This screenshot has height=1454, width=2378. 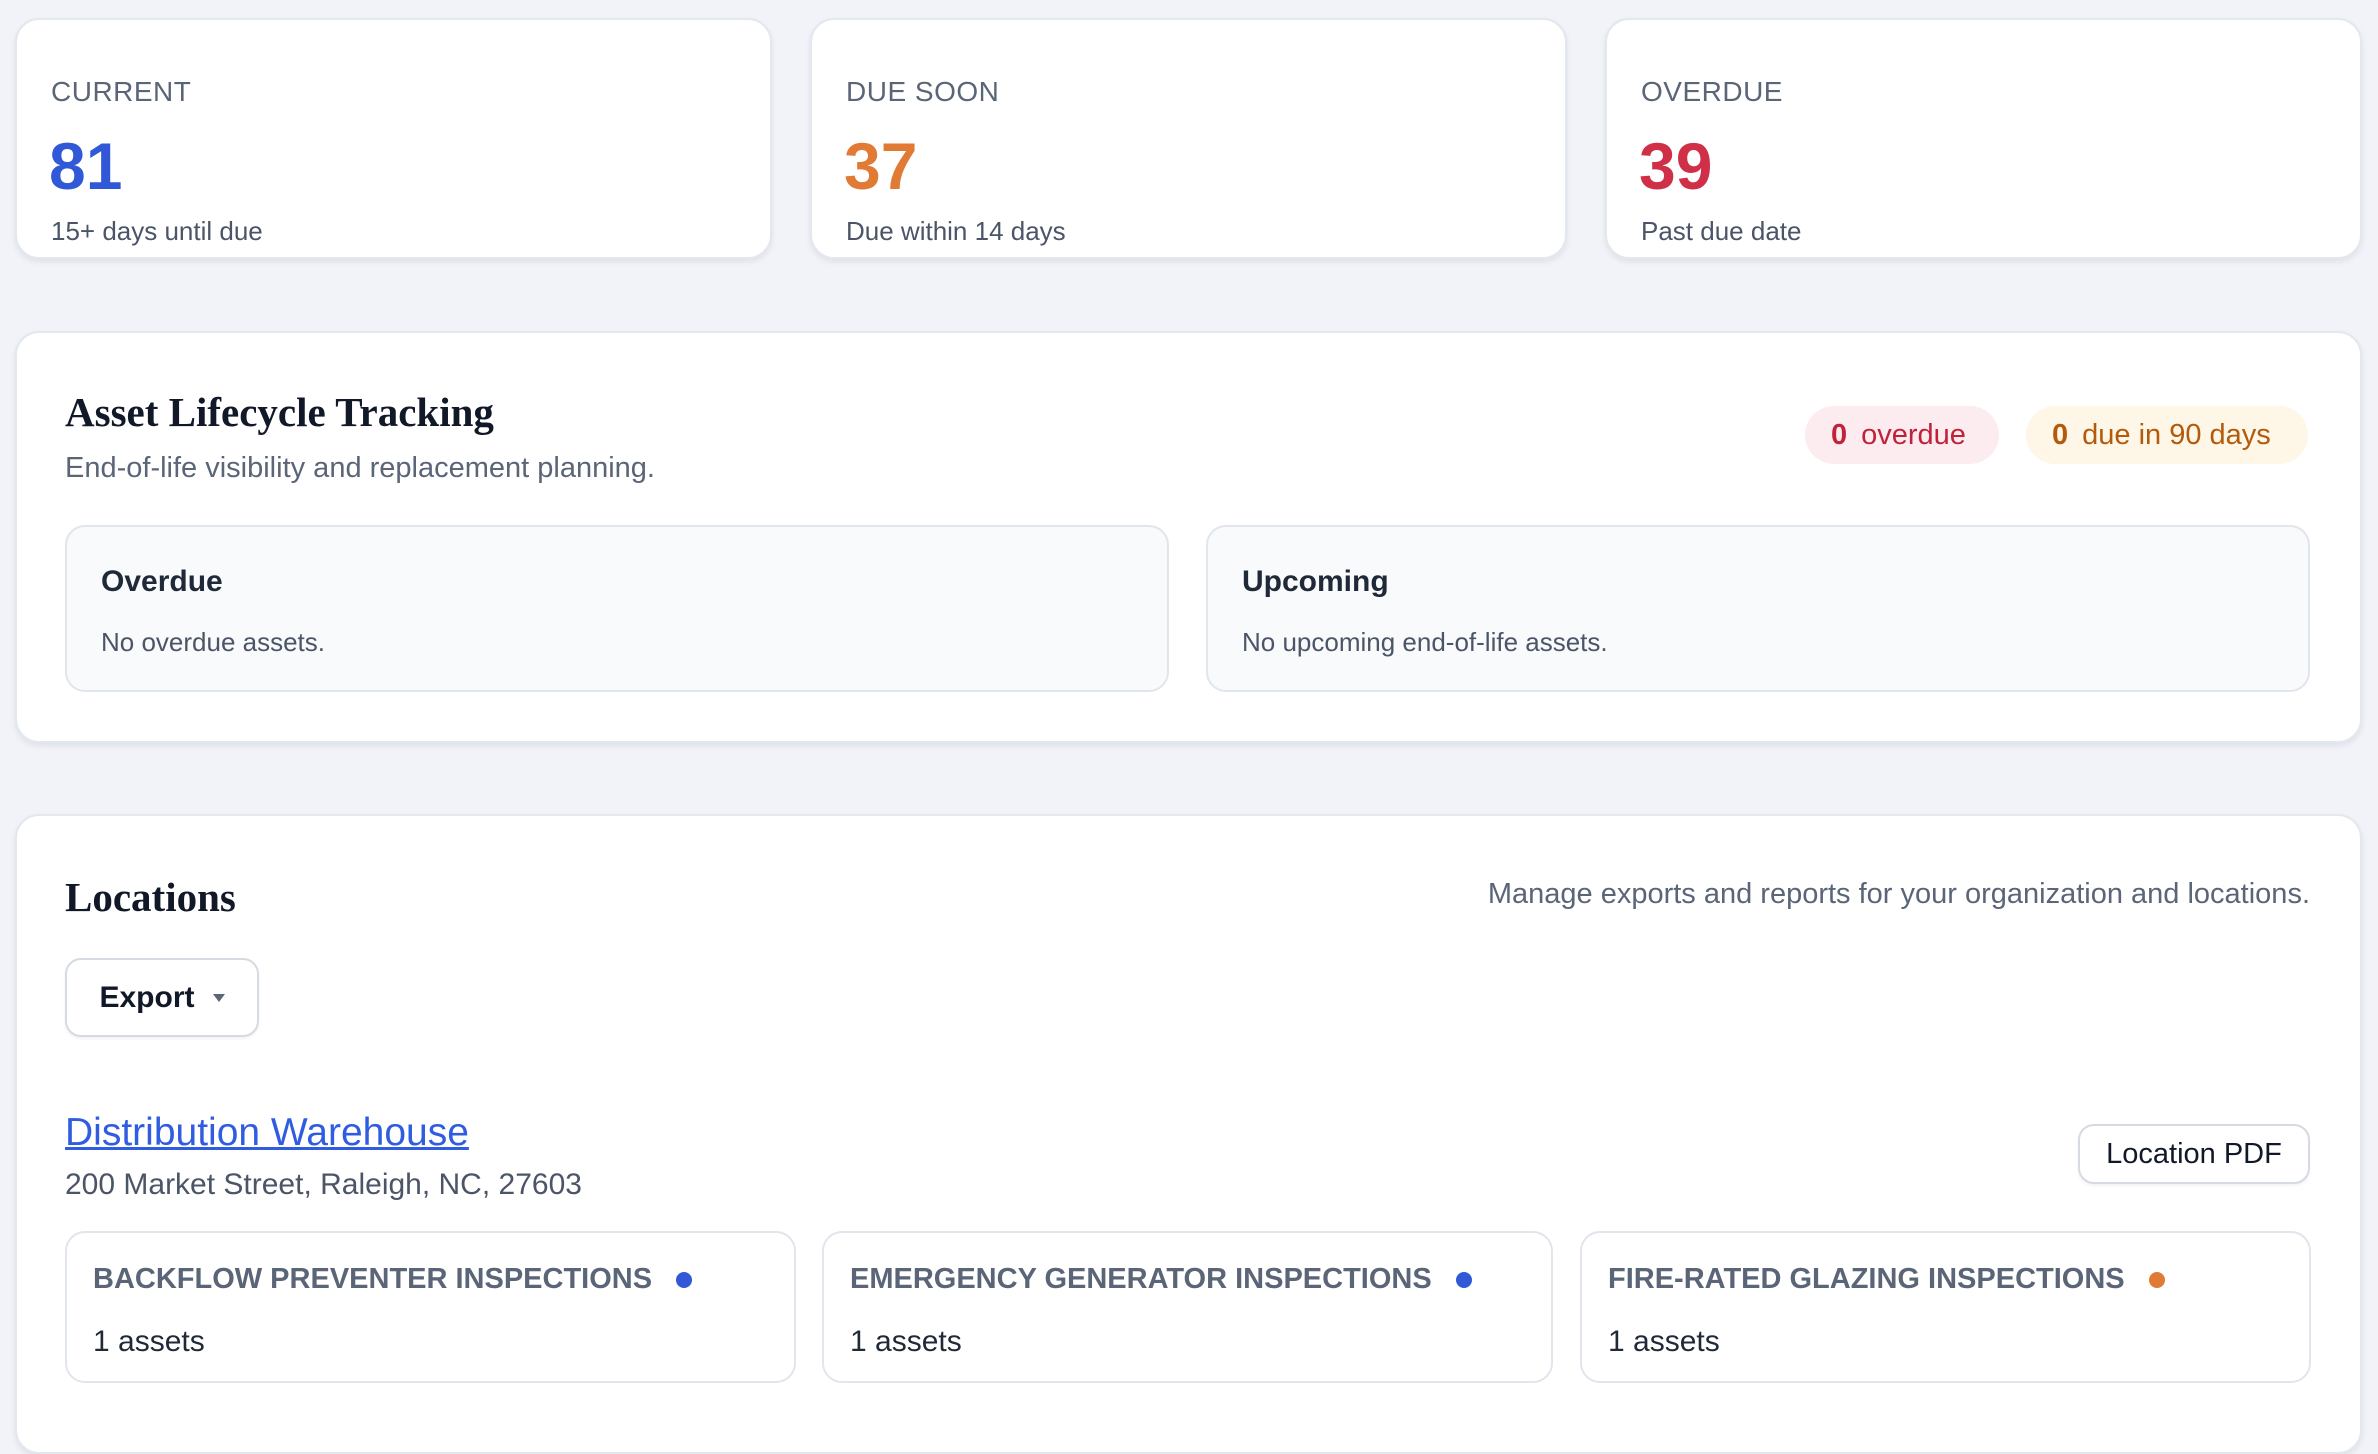 I want to click on panel-text: No overdue assets., so click(x=213, y=642).